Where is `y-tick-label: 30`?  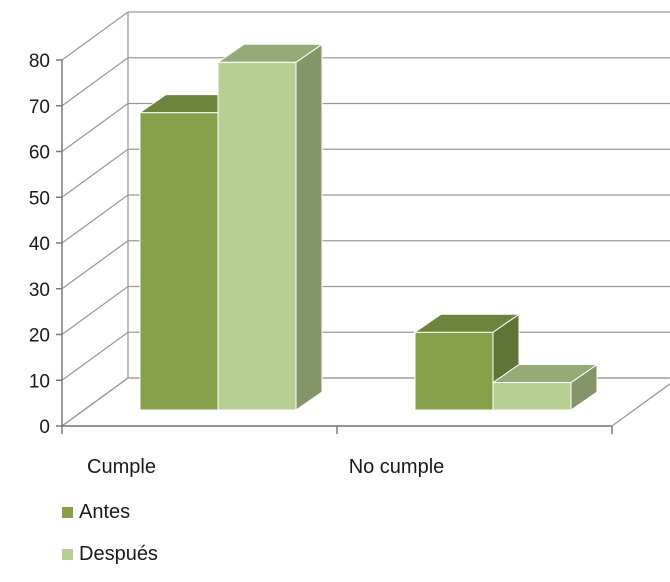 y-tick-label: 30 is located at coordinates (39, 290).